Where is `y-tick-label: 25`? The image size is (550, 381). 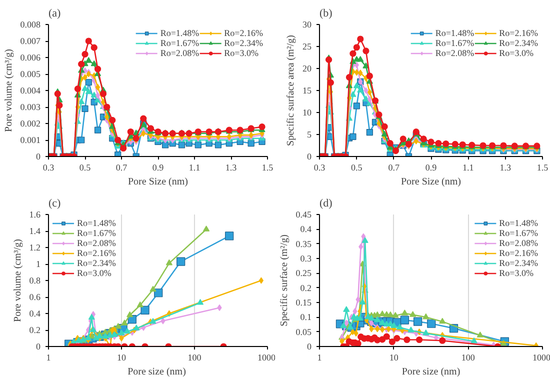
y-tick-label: 25 is located at coordinates (307, 47).